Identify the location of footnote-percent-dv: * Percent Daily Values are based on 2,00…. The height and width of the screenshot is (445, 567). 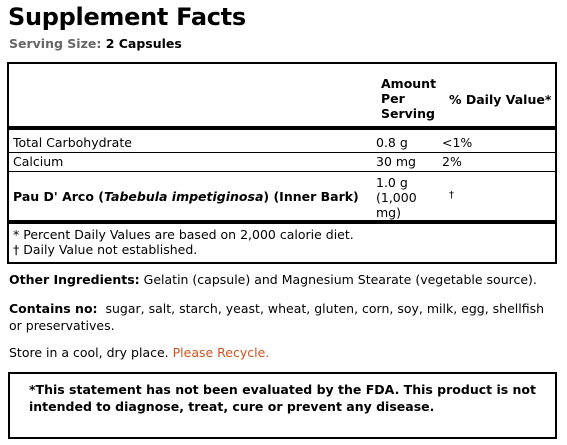
(183, 234).